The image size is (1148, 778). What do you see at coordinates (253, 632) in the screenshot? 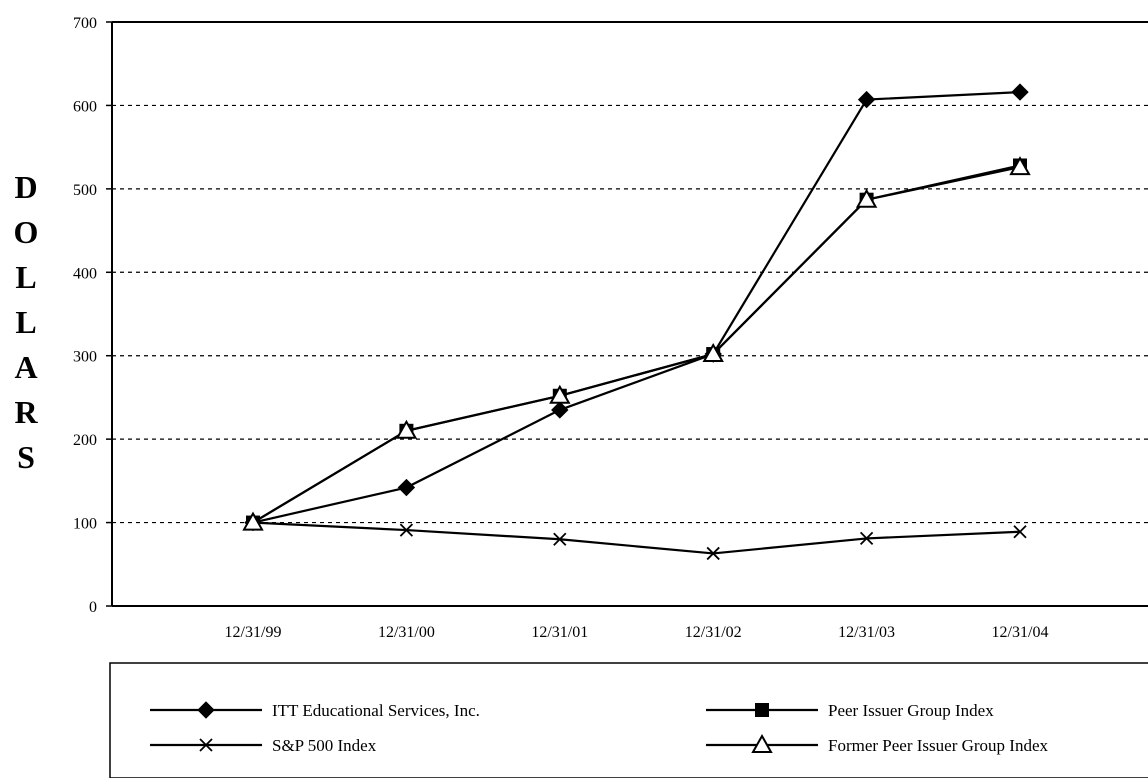
I see `x-tick-label: 12/31/99` at bounding box center [253, 632].